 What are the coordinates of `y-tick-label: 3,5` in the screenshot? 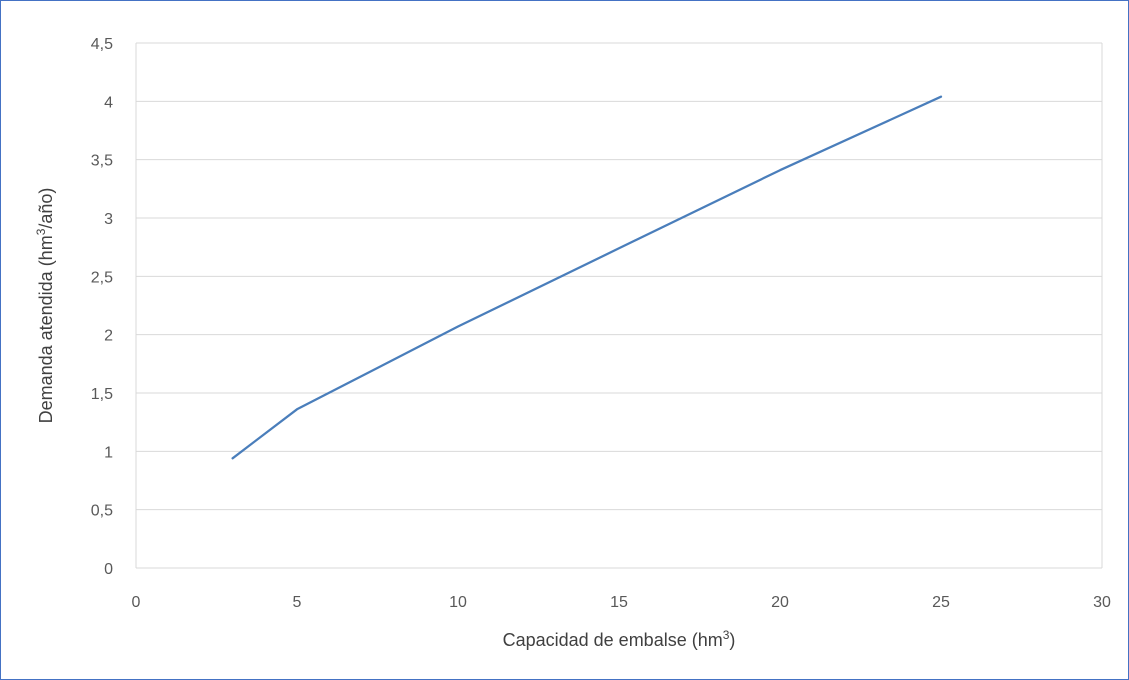 It's located at (102, 161).